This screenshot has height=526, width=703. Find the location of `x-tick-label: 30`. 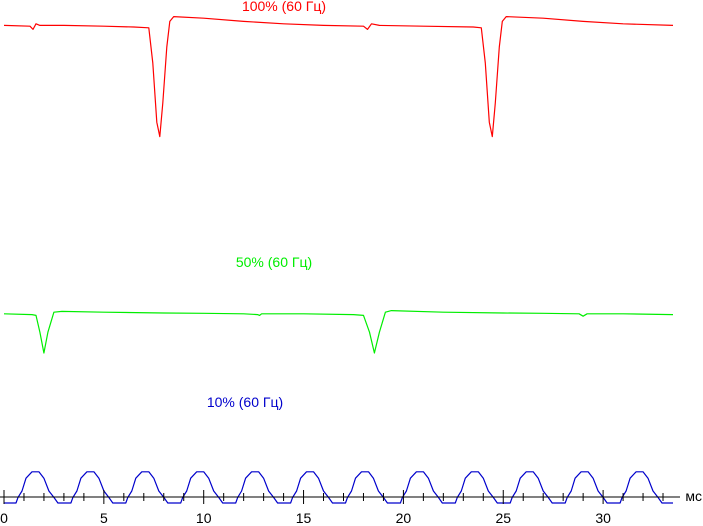

x-tick-label: 30 is located at coordinates (603, 518).